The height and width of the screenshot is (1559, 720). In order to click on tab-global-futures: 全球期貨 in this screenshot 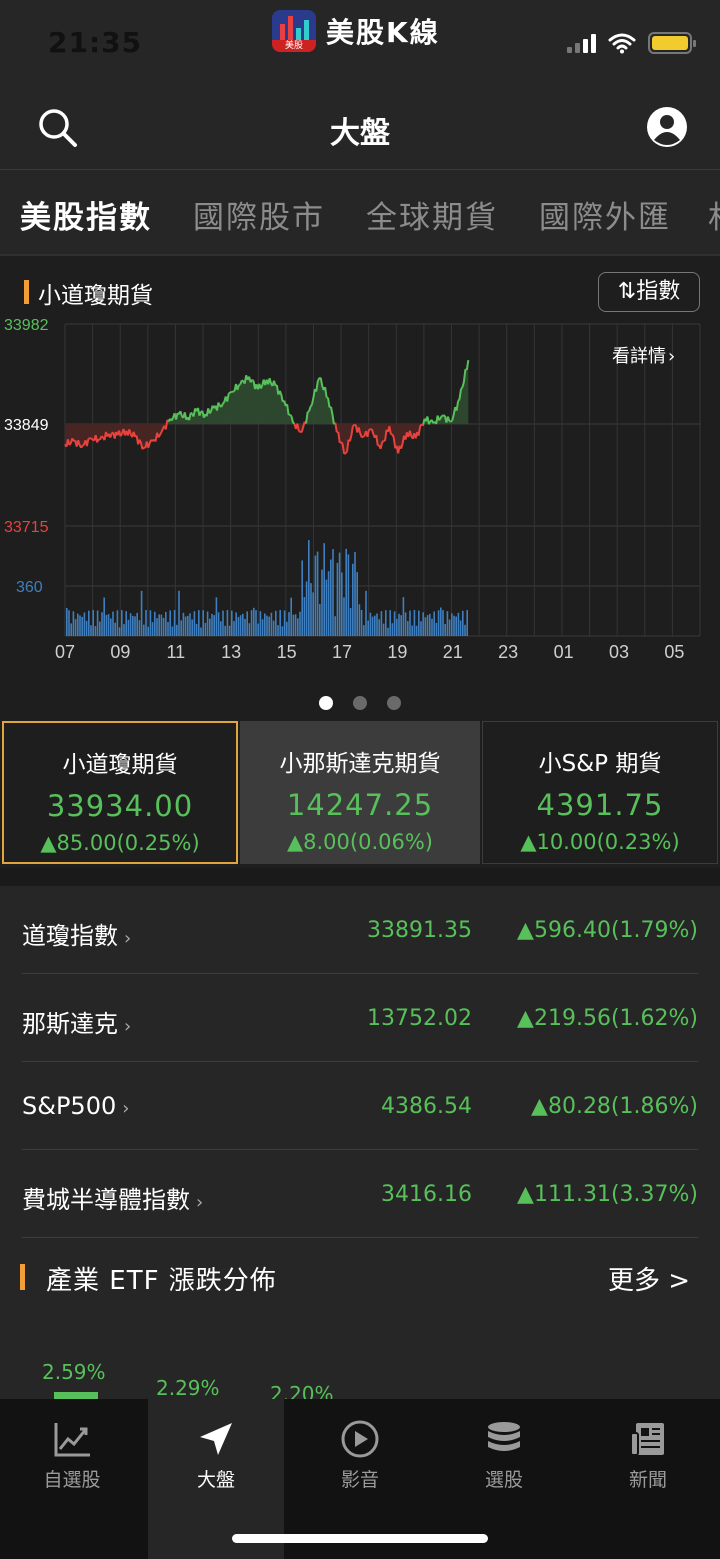, I will do `click(432, 218)`.